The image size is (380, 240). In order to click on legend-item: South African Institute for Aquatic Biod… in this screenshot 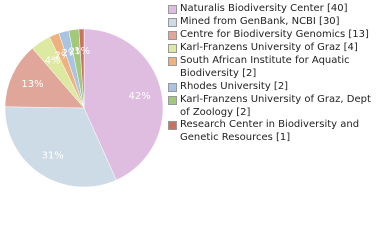, I will do `click(270, 68)`.